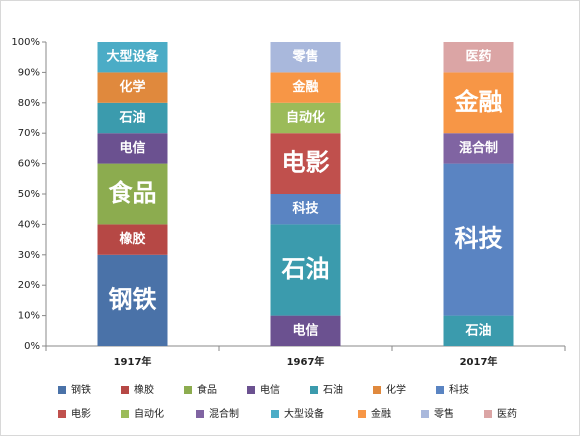 The height and width of the screenshot is (436, 580). I want to click on legend-label: 科技, so click(459, 389).